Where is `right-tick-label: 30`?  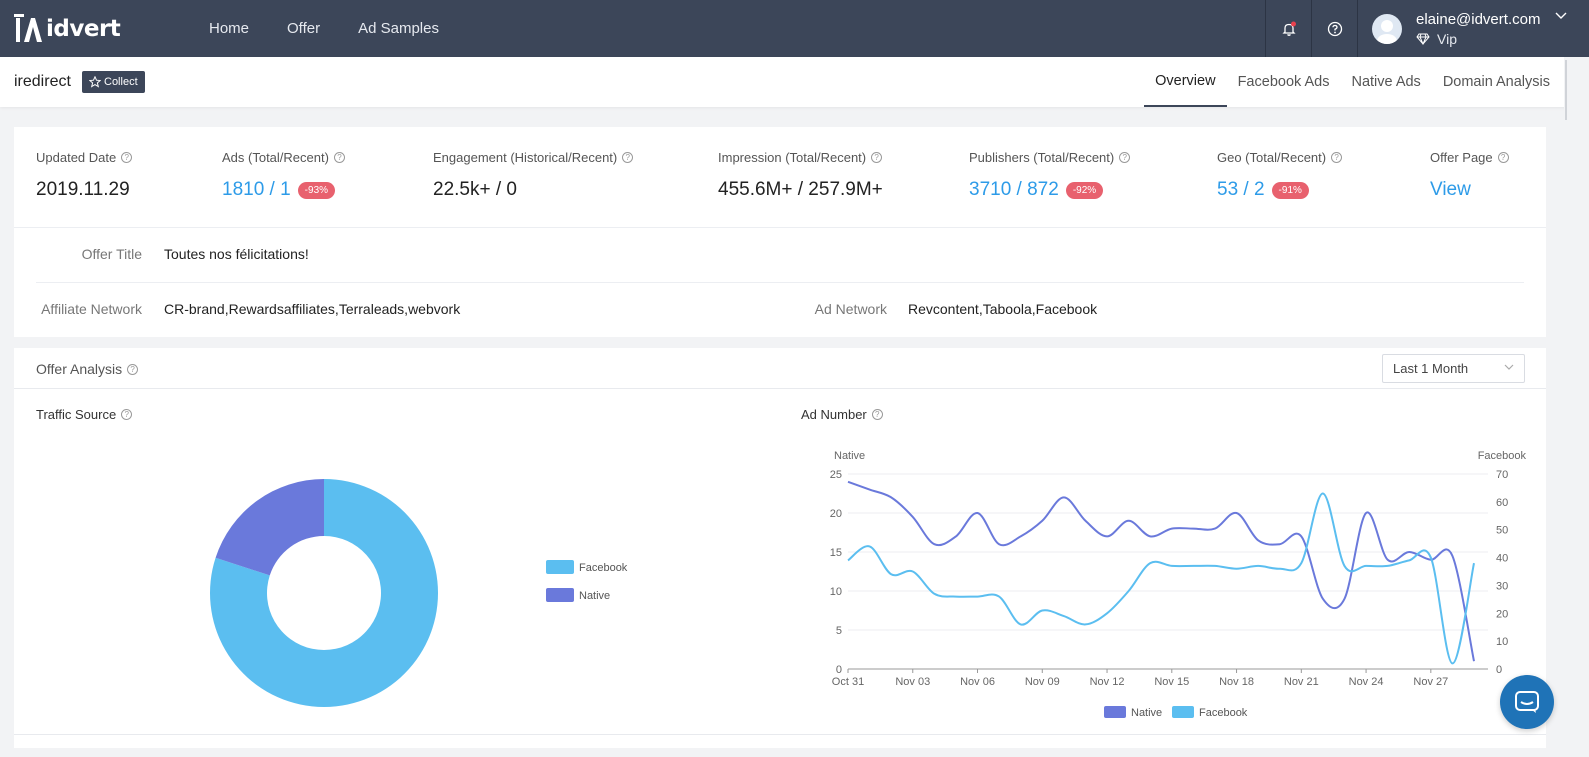
right-tick-label: 30 is located at coordinates (1502, 586).